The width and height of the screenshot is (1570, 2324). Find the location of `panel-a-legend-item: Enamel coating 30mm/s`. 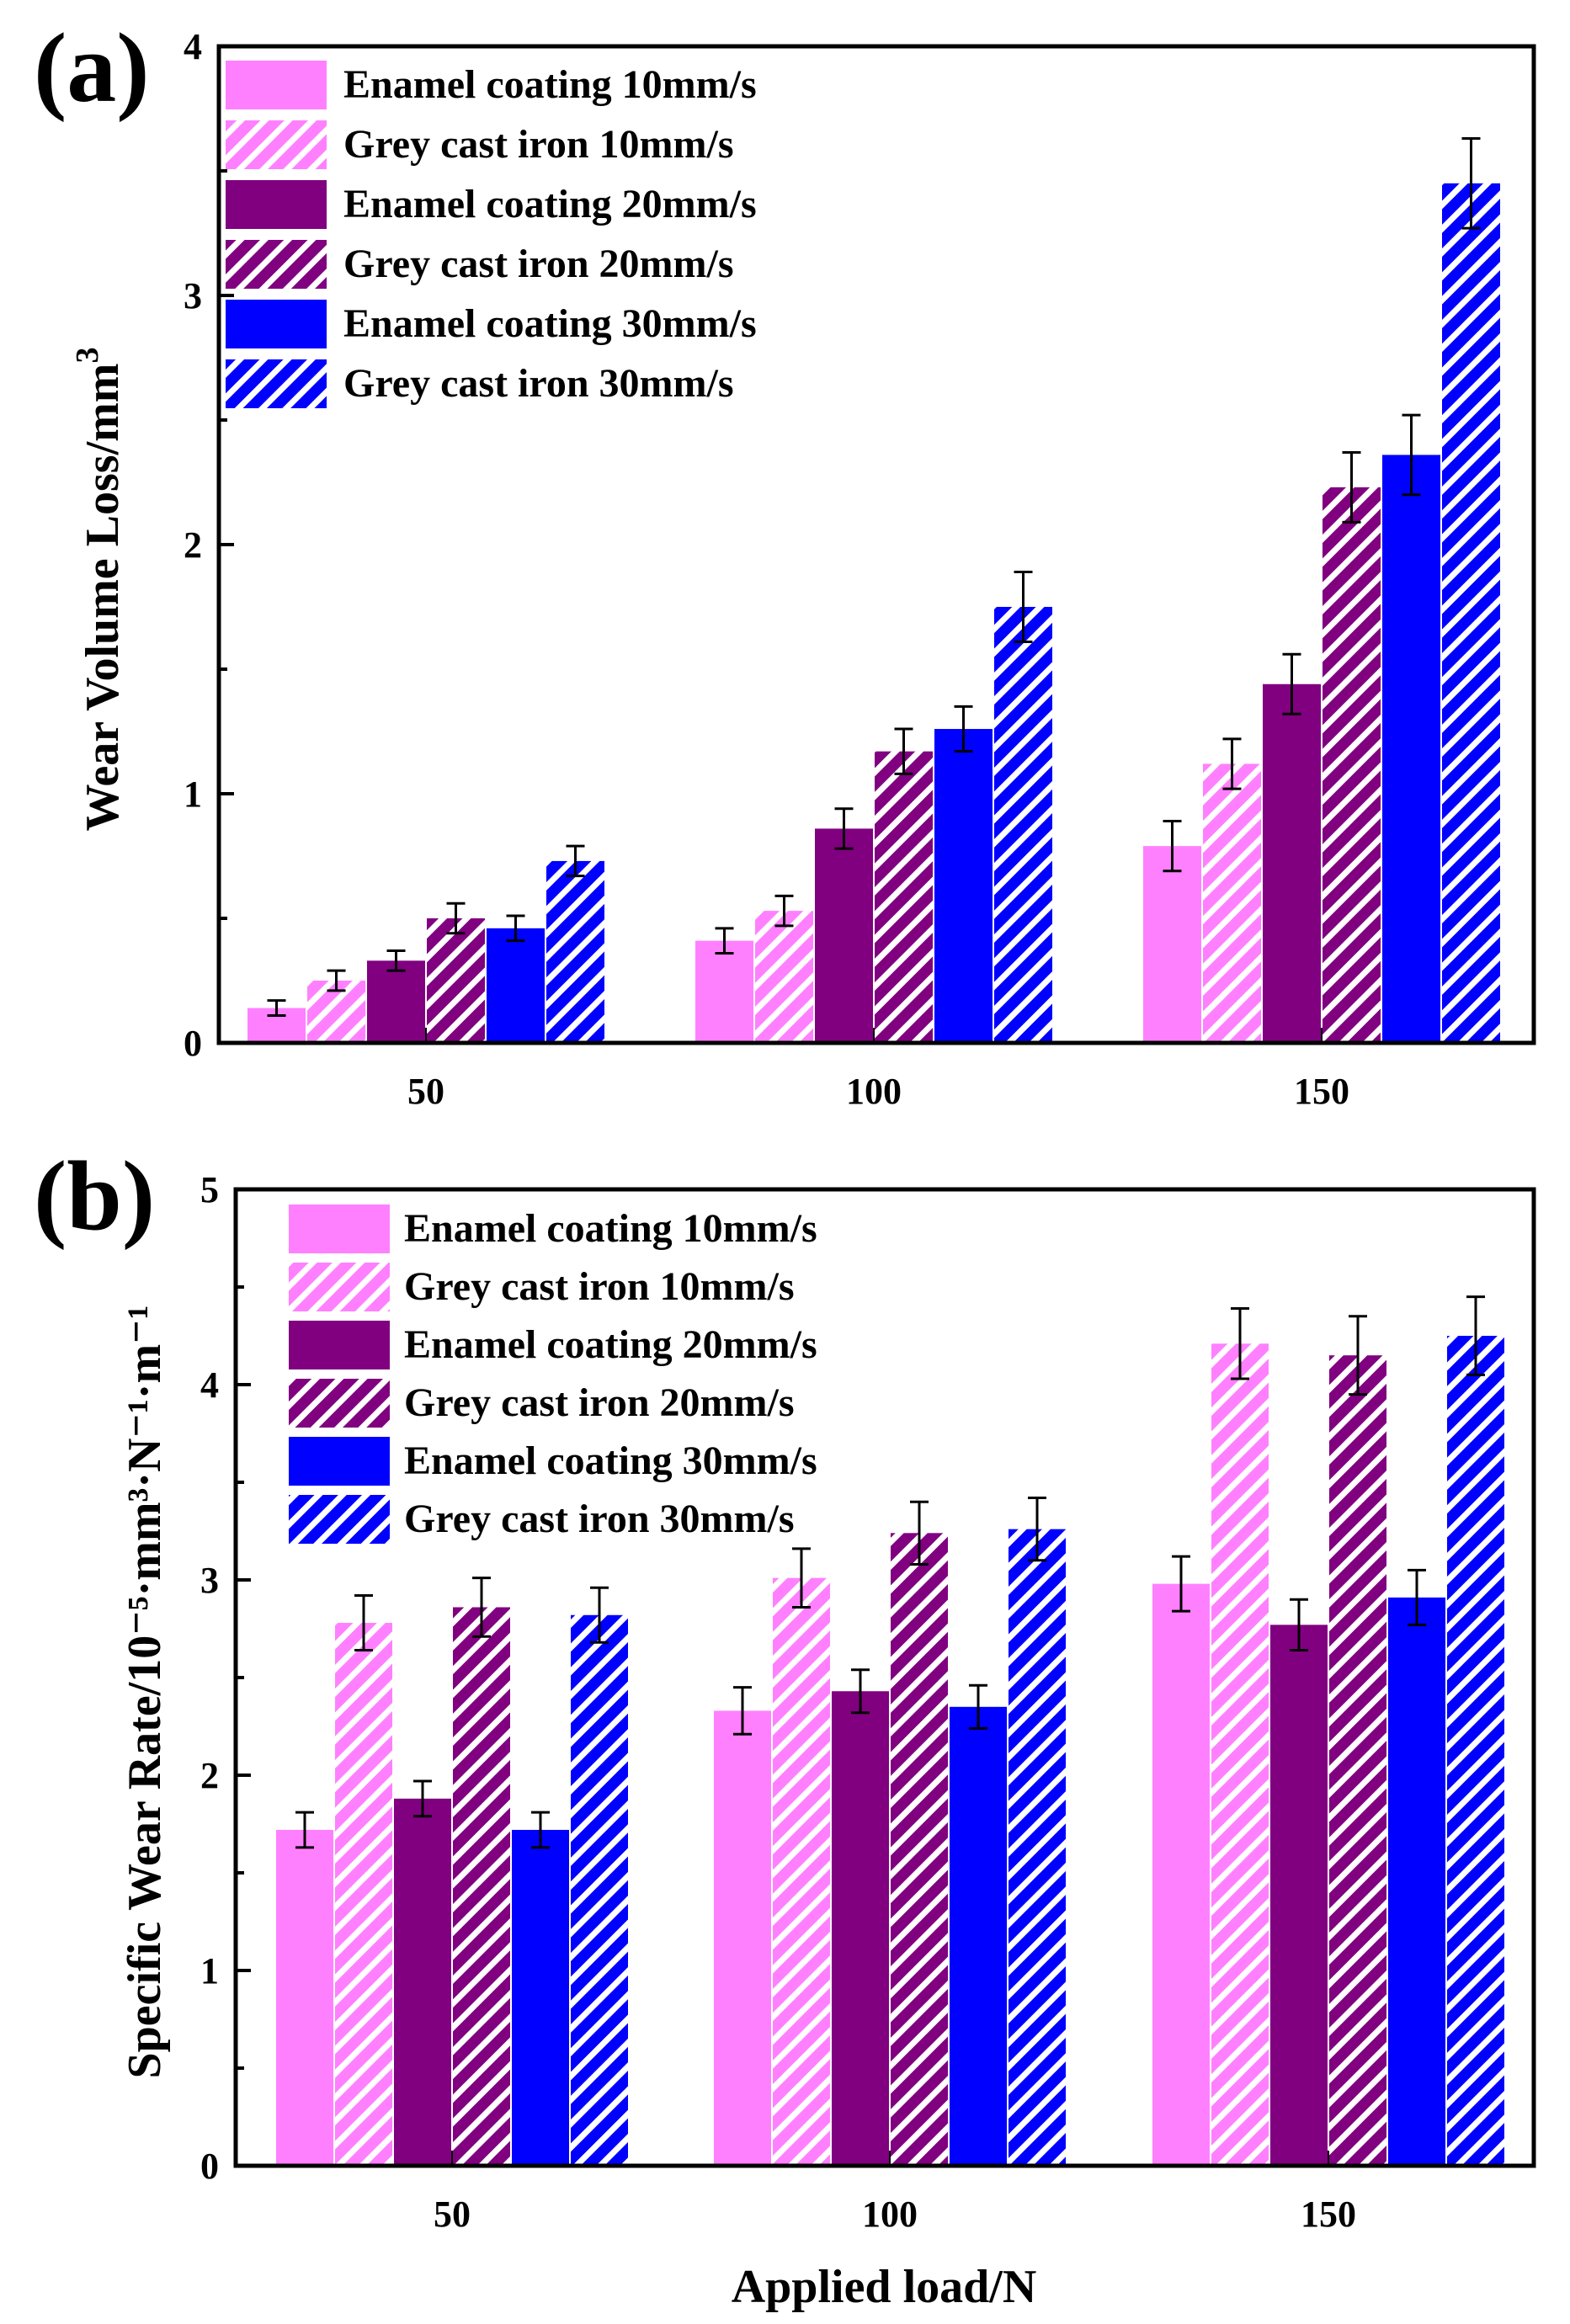

panel-a-legend-item: Enamel coating 30mm/s is located at coordinates (492, 324).